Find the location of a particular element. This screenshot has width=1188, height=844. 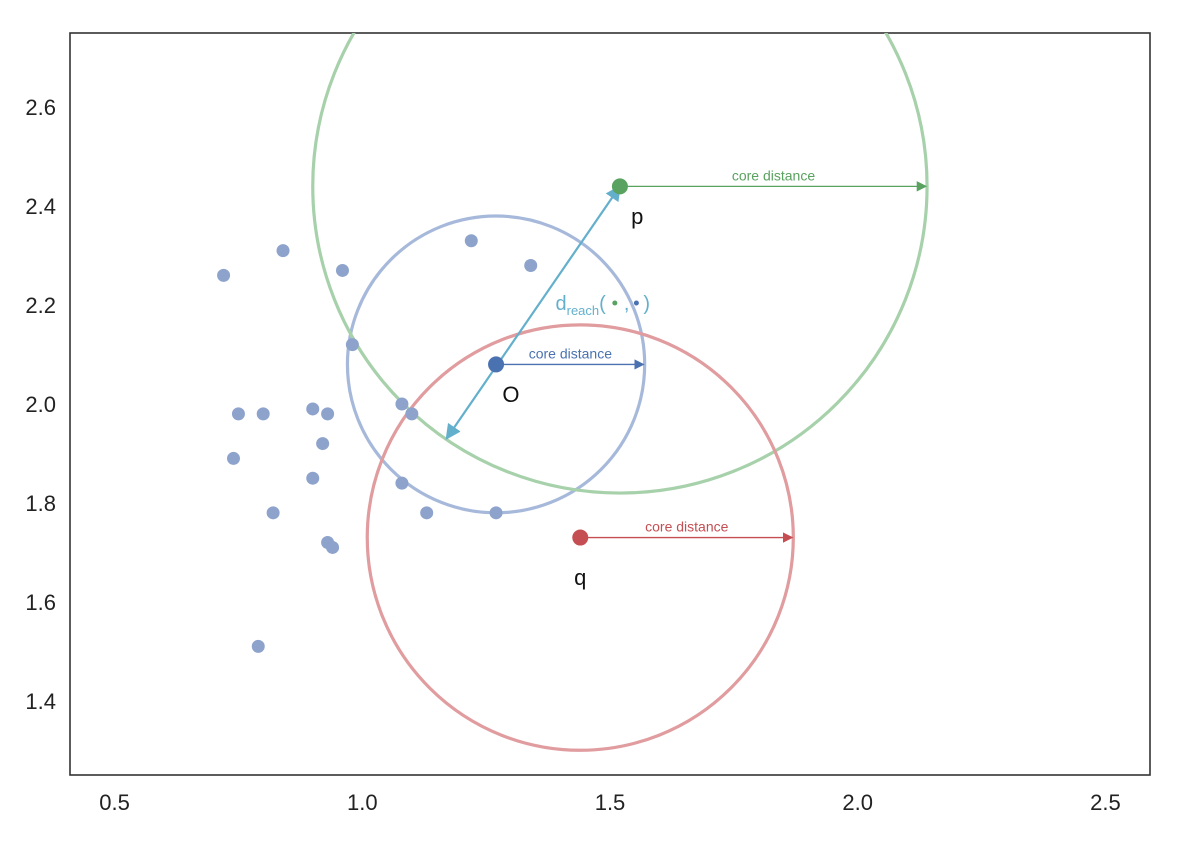

x-tick-label: 2.0 is located at coordinates (857, 802).